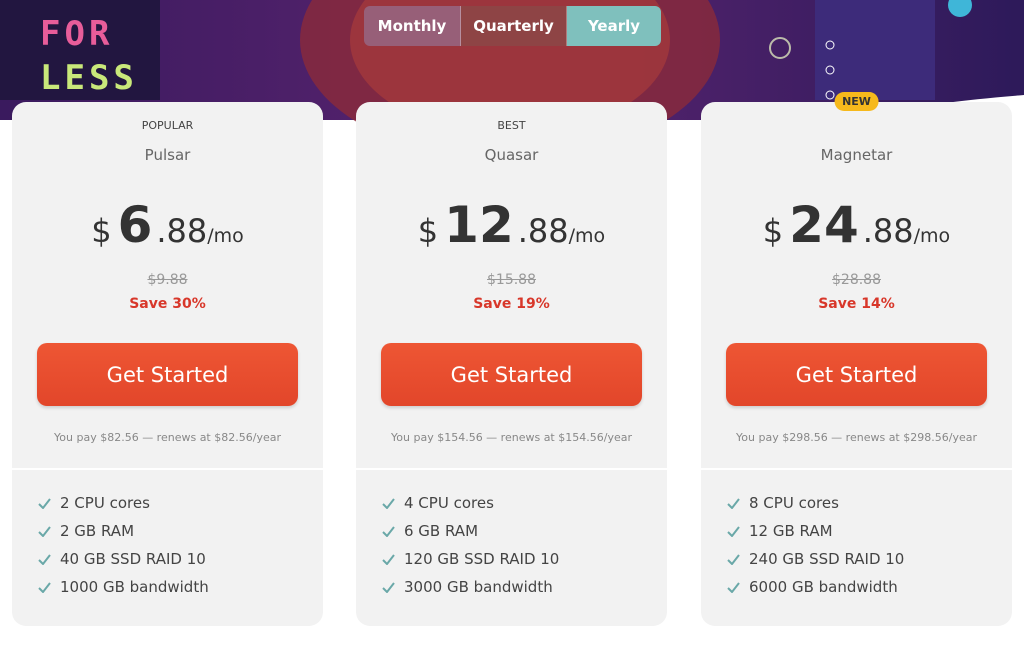  What do you see at coordinates (511, 125) in the screenshot?
I see `plan-tag: BEST` at bounding box center [511, 125].